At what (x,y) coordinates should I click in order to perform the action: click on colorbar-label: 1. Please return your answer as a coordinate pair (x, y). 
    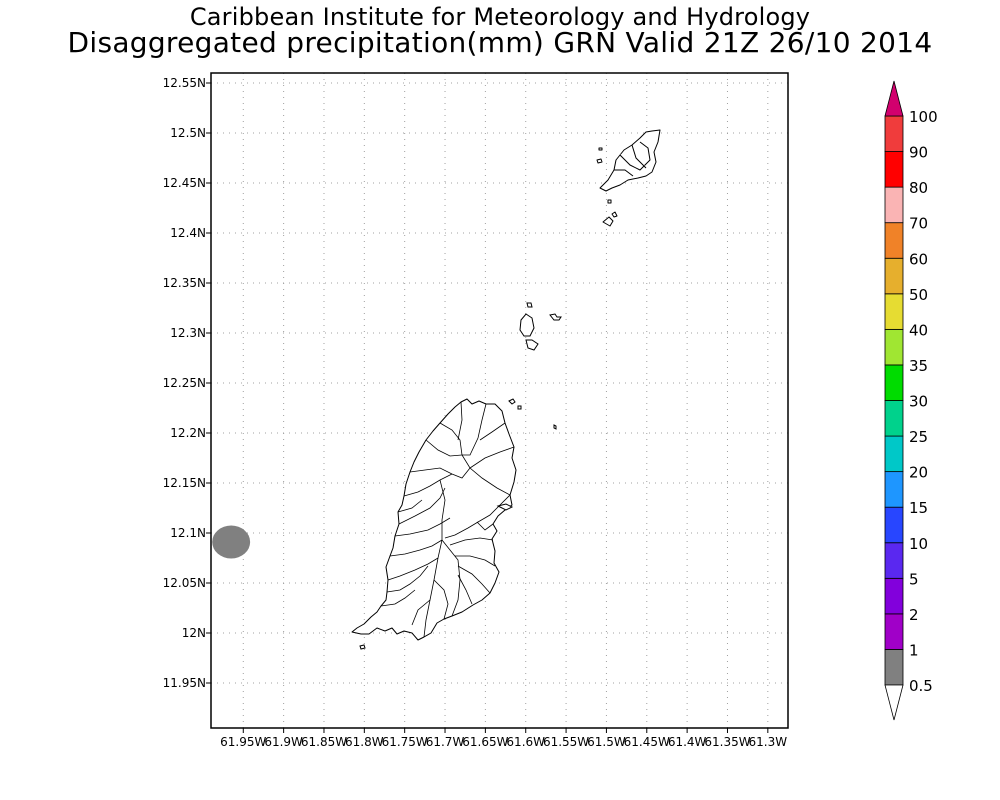
    Looking at the image, I should click on (914, 650).